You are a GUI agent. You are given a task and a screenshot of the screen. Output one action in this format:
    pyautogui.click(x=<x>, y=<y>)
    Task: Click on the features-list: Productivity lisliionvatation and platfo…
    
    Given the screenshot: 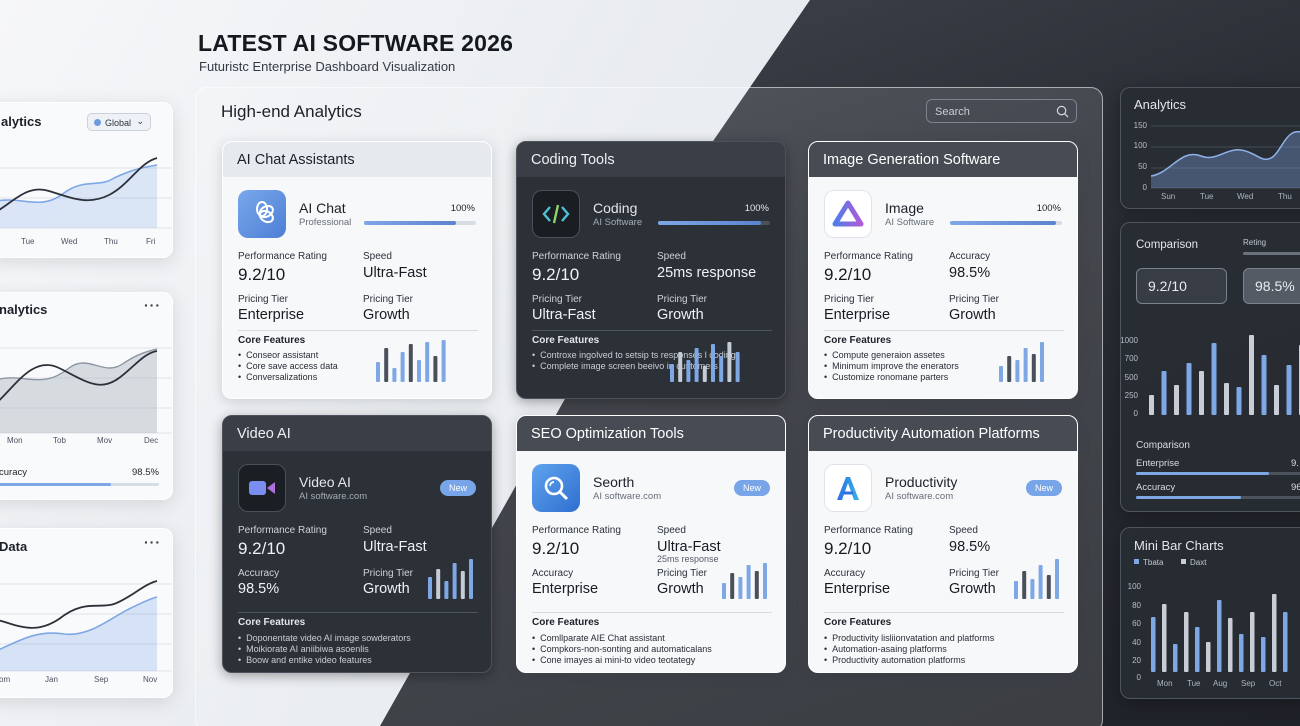 What is the action you would take?
    pyautogui.click(x=909, y=649)
    